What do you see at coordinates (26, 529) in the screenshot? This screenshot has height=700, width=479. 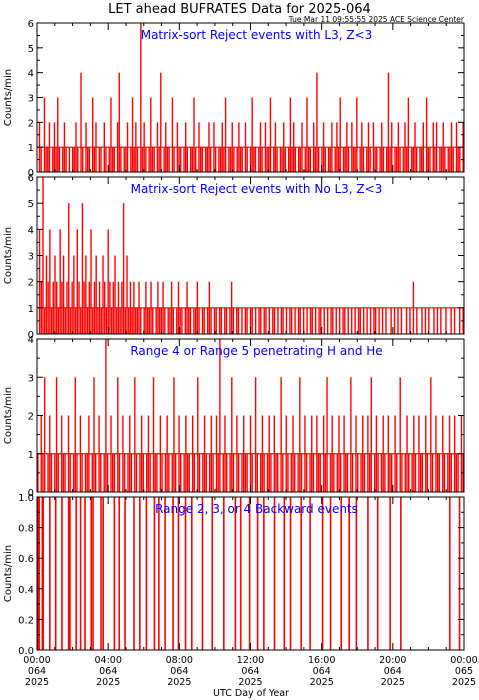 I see `y-tick-label: 0.8` at bounding box center [26, 529].